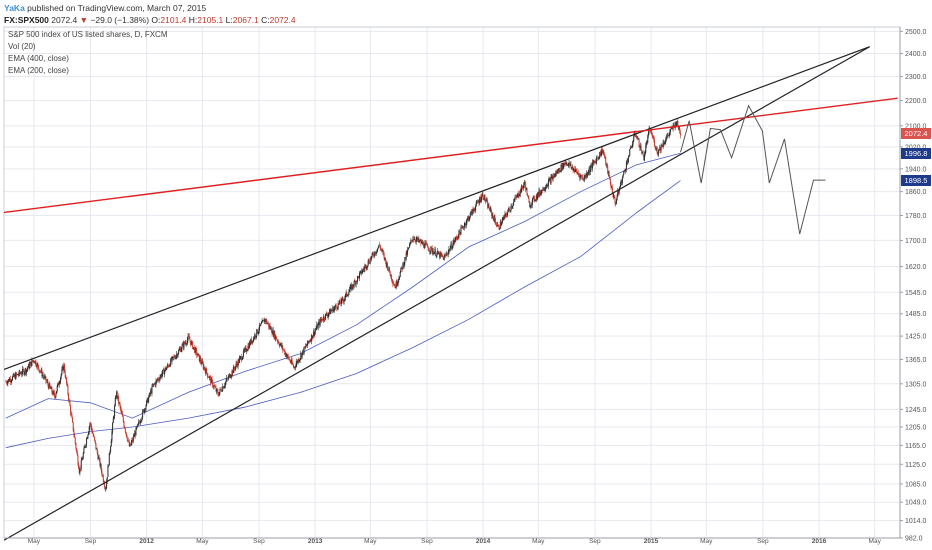 The height and width of the screenshot is (550, 932). Describe the element at coordinates (14, 8) in the screenshot. I see `author-link: YaKa` at that location.